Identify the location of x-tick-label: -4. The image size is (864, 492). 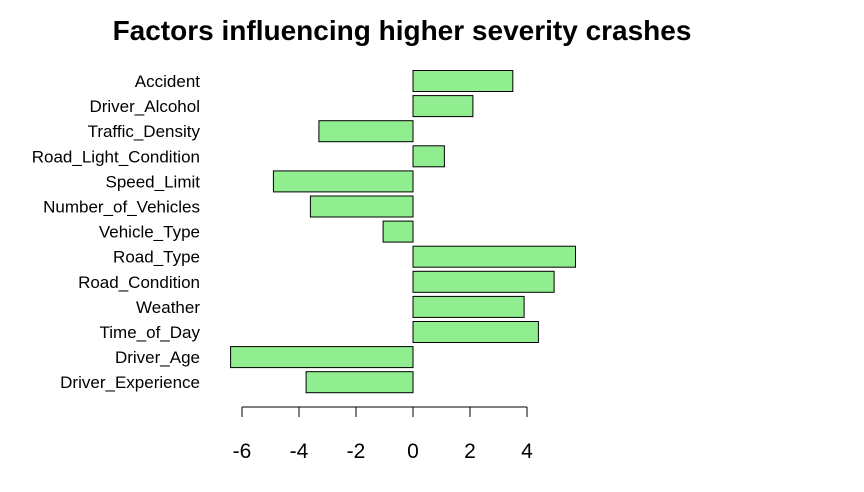
(299, 451).